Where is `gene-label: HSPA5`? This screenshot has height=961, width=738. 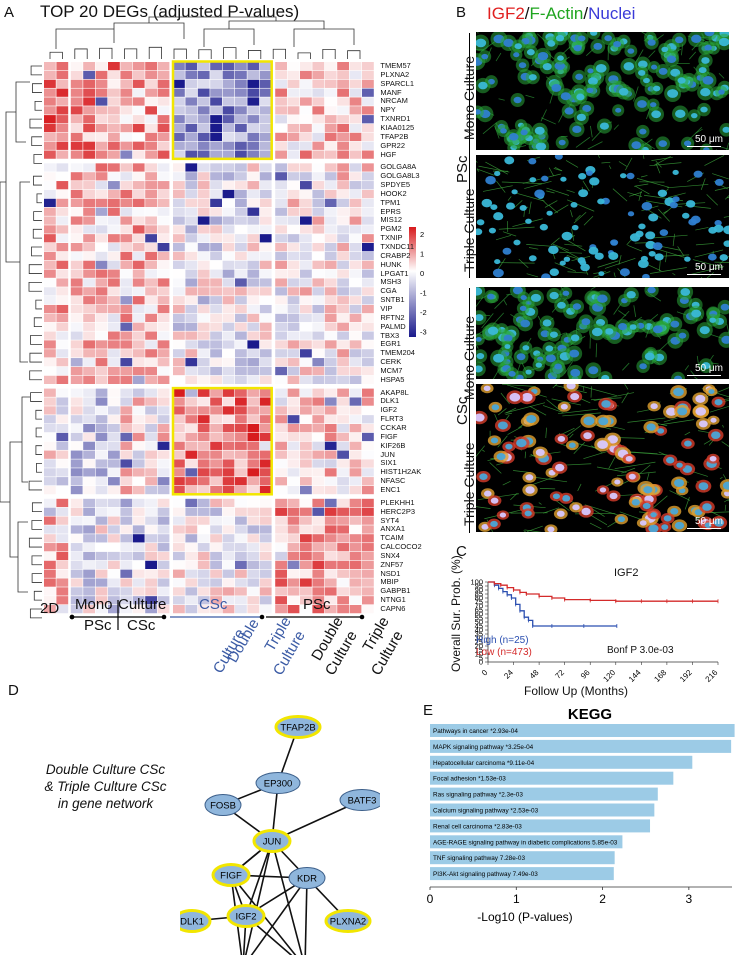
gene-label: HSPA5 is located at coordinates (392, 379).